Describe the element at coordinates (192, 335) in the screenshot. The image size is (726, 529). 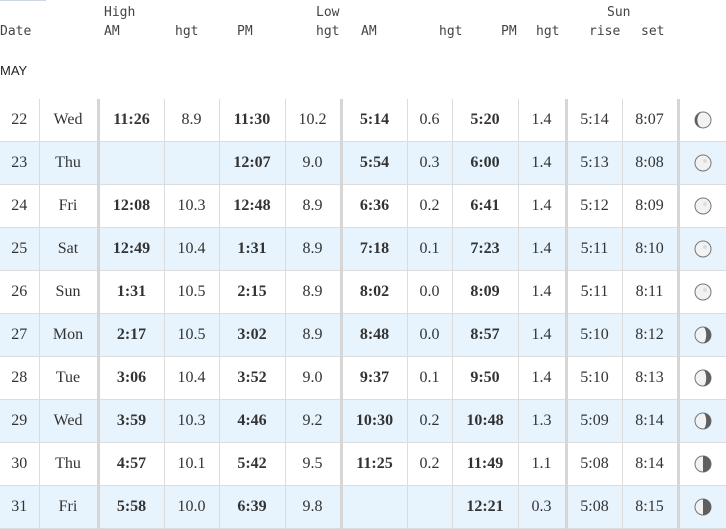
I see `high-am-height: 10.5` at that location.